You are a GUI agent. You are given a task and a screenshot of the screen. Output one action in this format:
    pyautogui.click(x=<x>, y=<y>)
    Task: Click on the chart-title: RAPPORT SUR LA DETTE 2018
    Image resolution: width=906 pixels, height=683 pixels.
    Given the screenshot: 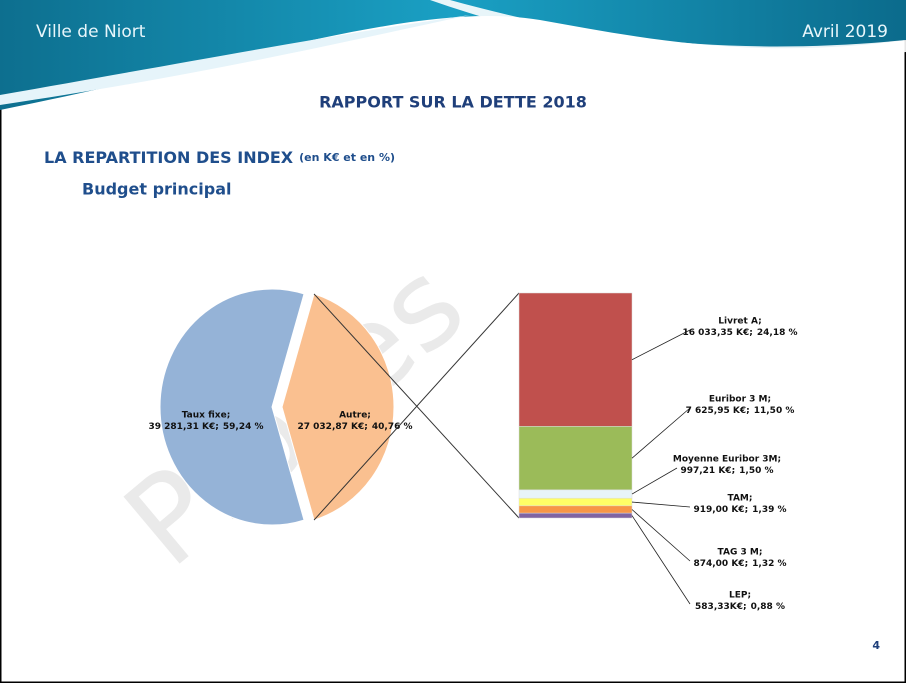 What is the action you would take?
    pyautogui.click(x=453, y=102)
    